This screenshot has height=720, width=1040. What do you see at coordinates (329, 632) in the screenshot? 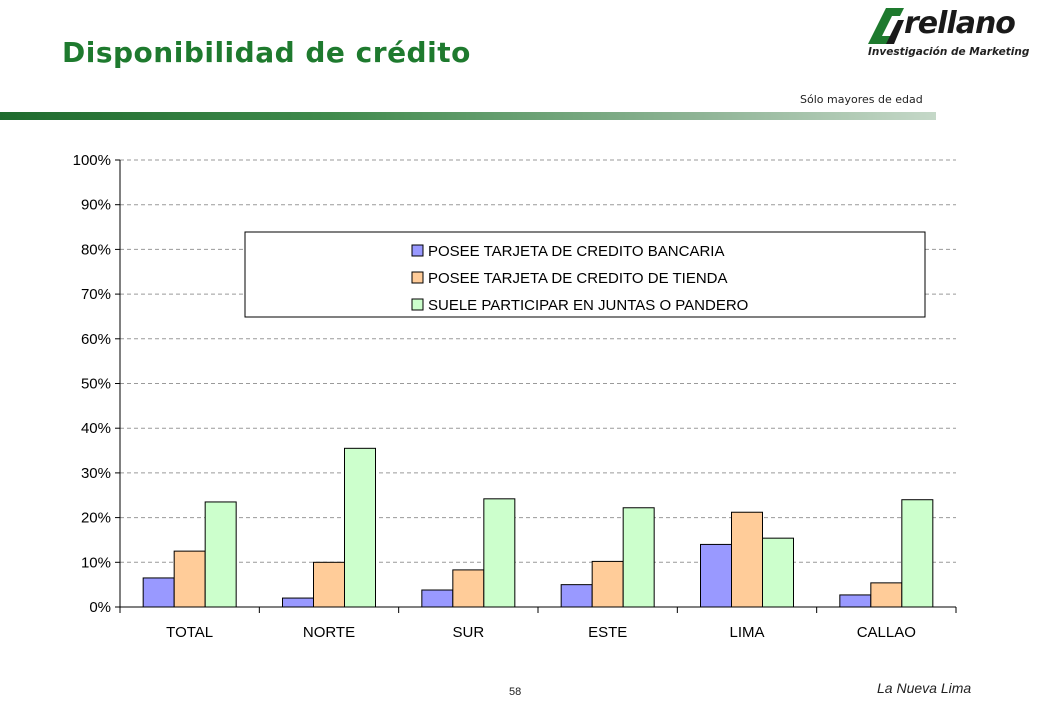
I see `x-tick-label: NORTE` at bounding box center [329, 632].